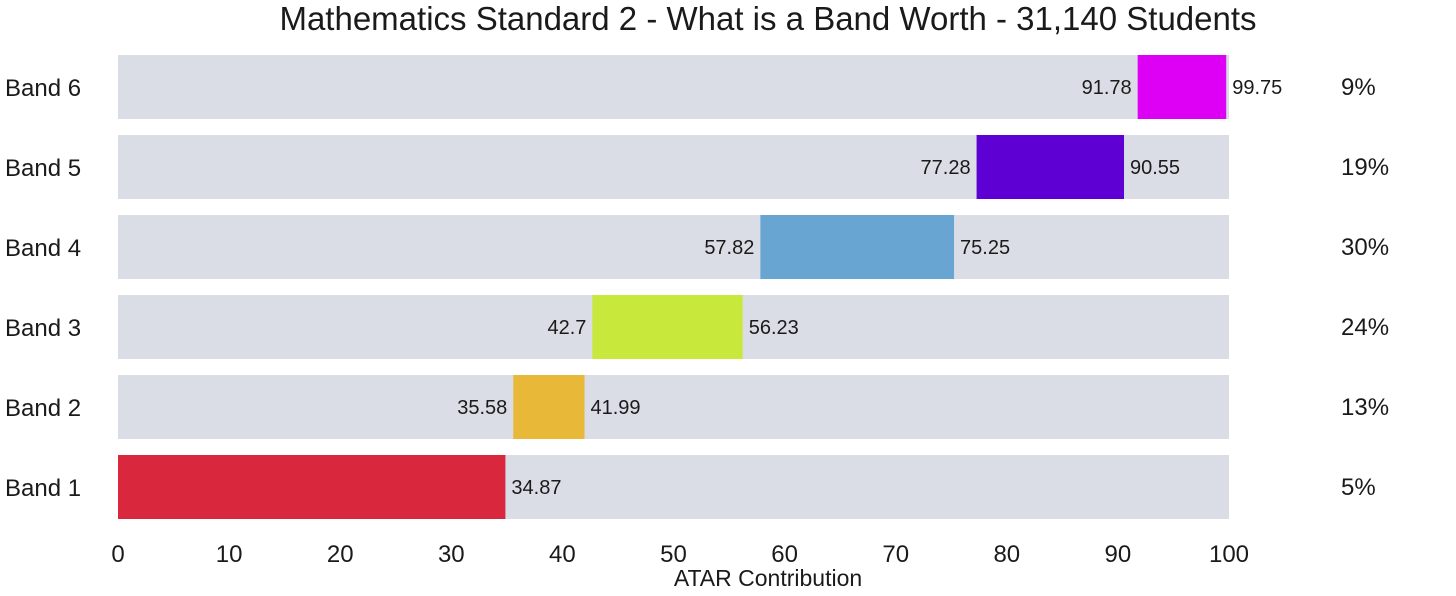 The image size is (1456, 596). What do you see at coordinates (117, 554) in the screenshot?
I see `x-tick-label-0: 0` at bounding box center [117, 554].